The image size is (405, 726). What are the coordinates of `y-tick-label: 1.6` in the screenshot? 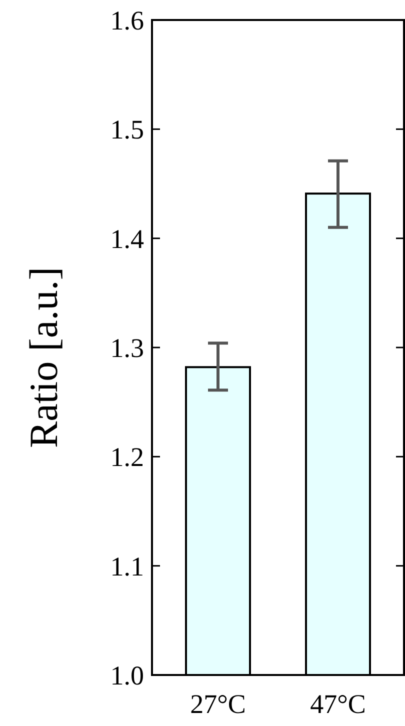 It's located at (127, 20).